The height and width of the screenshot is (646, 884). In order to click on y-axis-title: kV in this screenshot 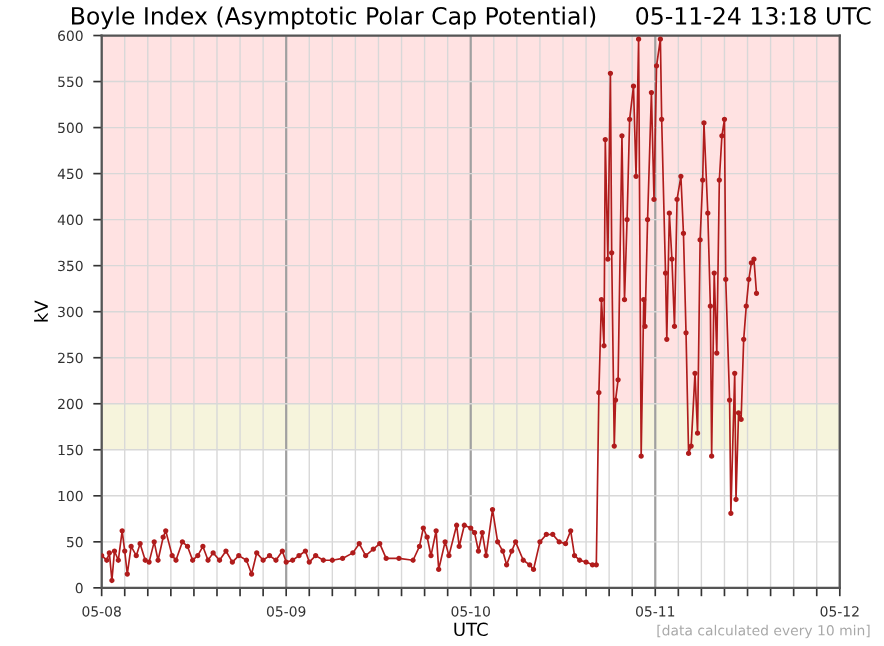, I will do `click(41, 311)`.